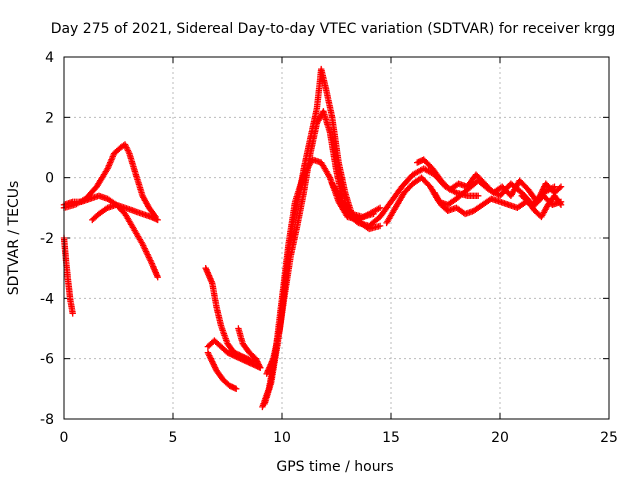 This screenshot has height=480, width=640. I want to click on y-tick-label: -4, so click(47, 299).